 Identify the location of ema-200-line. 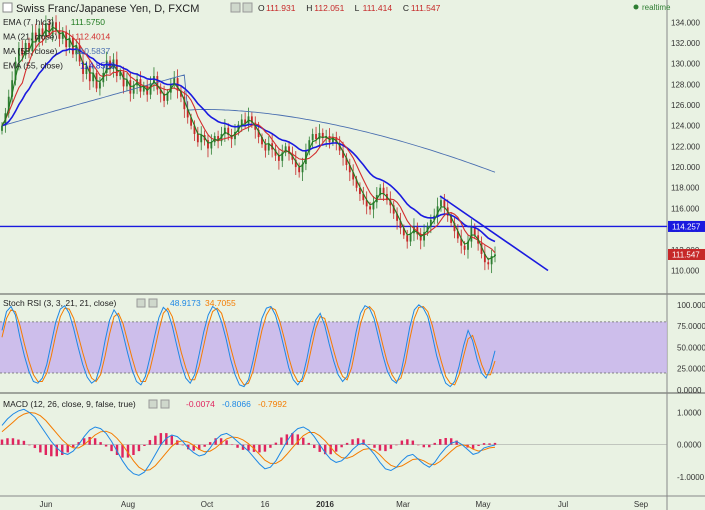
(248, 123).